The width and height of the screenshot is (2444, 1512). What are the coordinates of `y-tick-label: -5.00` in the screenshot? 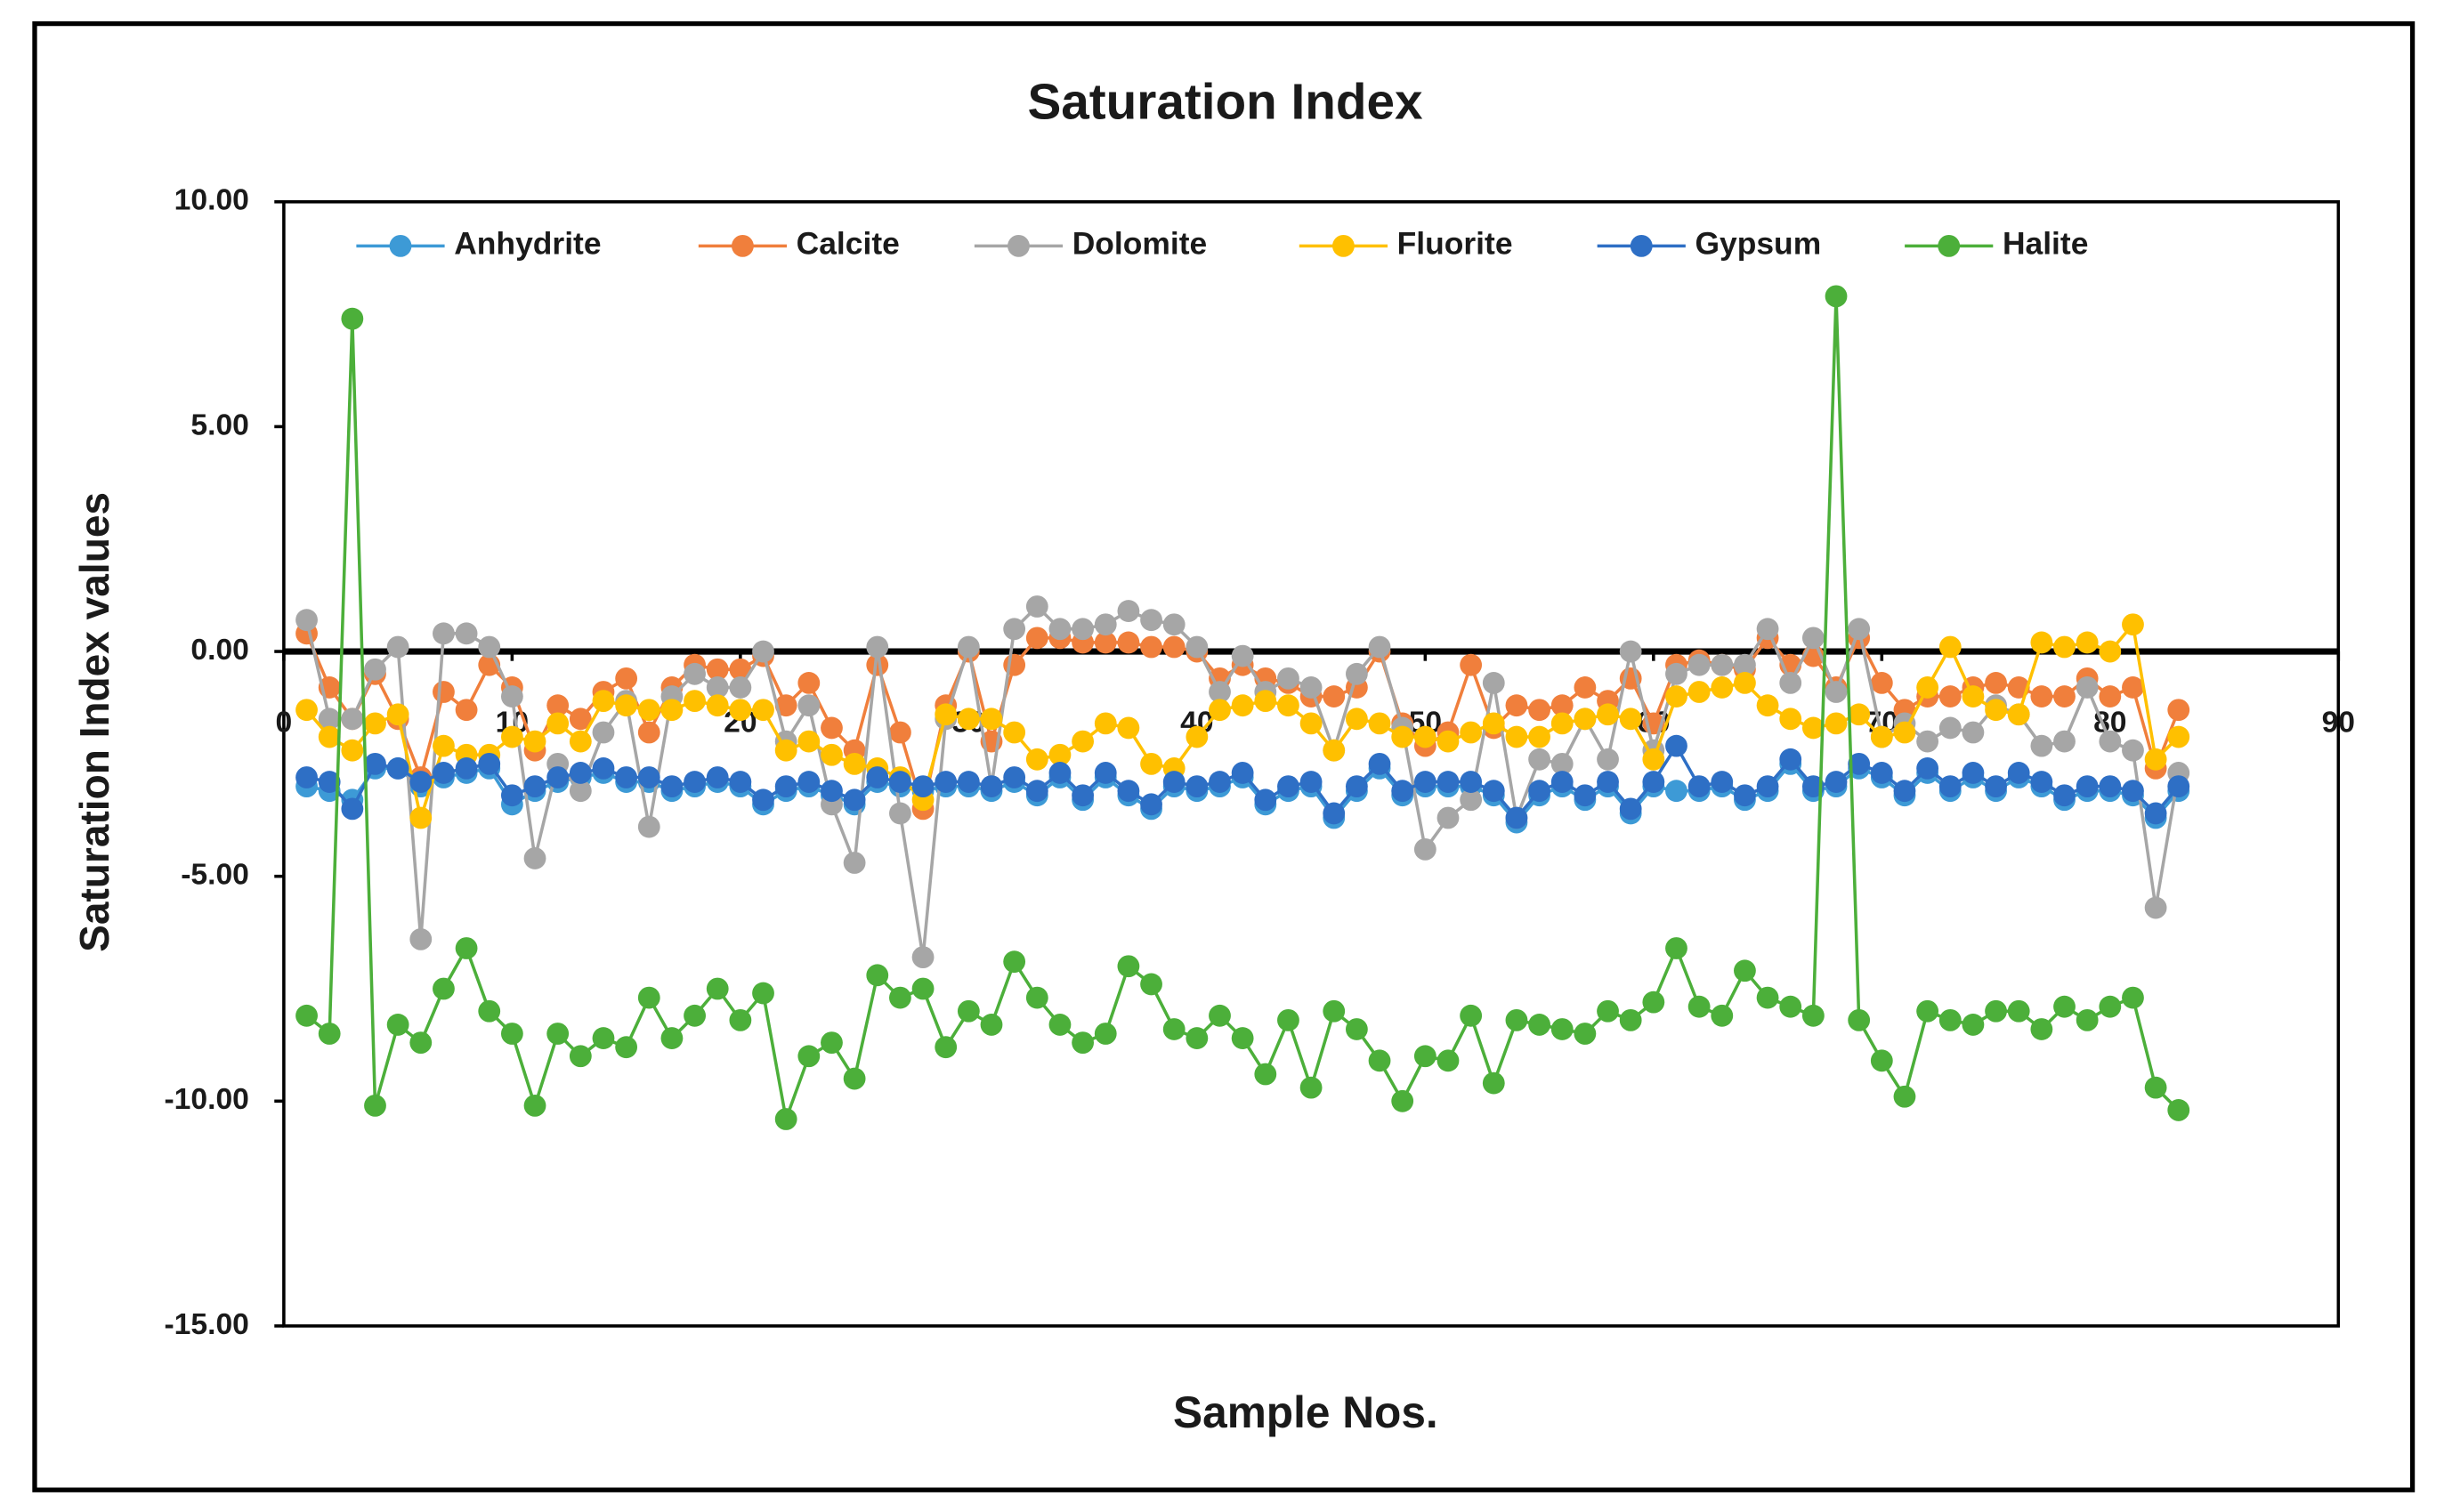 It's located at (215, 875).